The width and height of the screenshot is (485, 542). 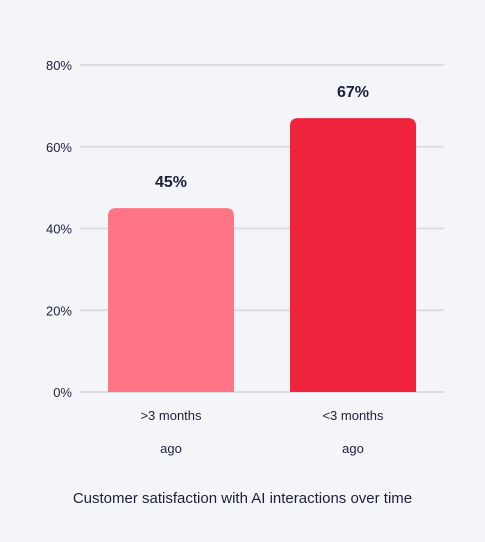 What do you see at coordinates (171, 182) in the screenshot?
I see `bar-value-label: 45%` at bounding box center [171, 182].